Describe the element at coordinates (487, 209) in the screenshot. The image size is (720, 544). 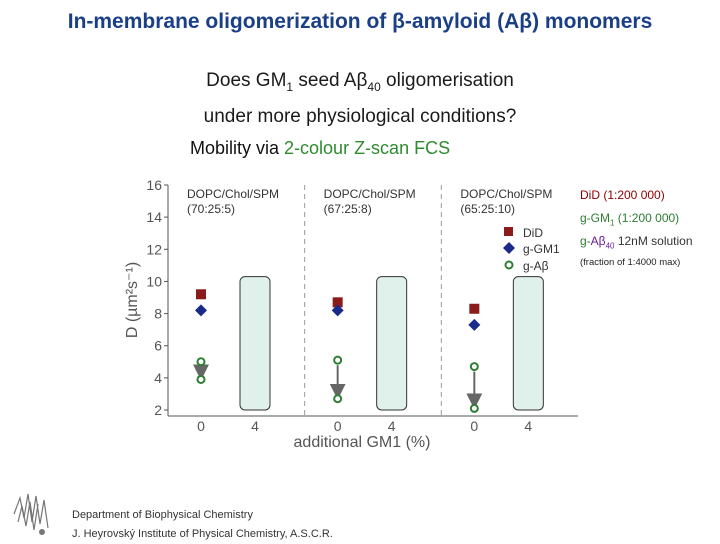
I see `panel-label: (65:25:10)` at that location.